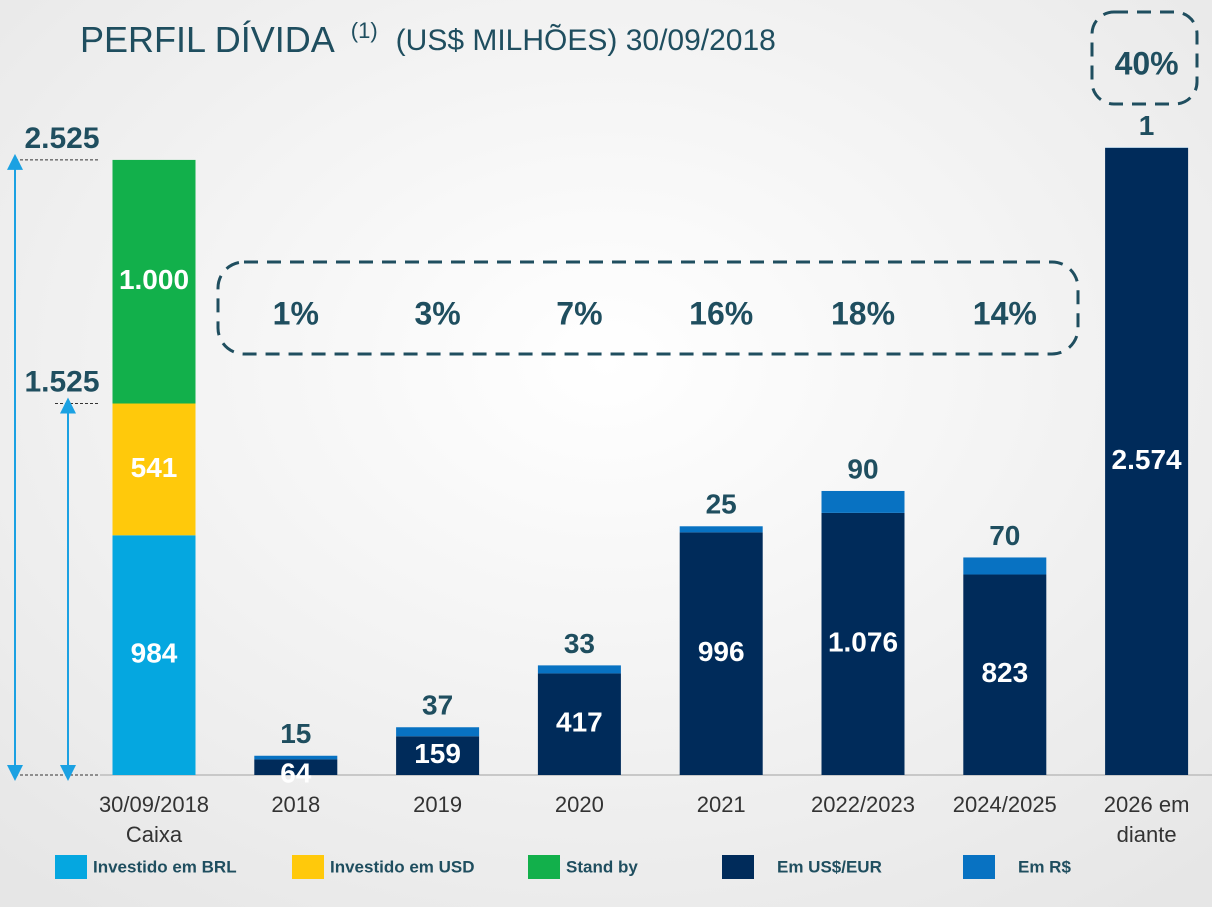 This screenshot has height=907, width=1212. I want to click on data-label: 1.000, so click(154, 279).